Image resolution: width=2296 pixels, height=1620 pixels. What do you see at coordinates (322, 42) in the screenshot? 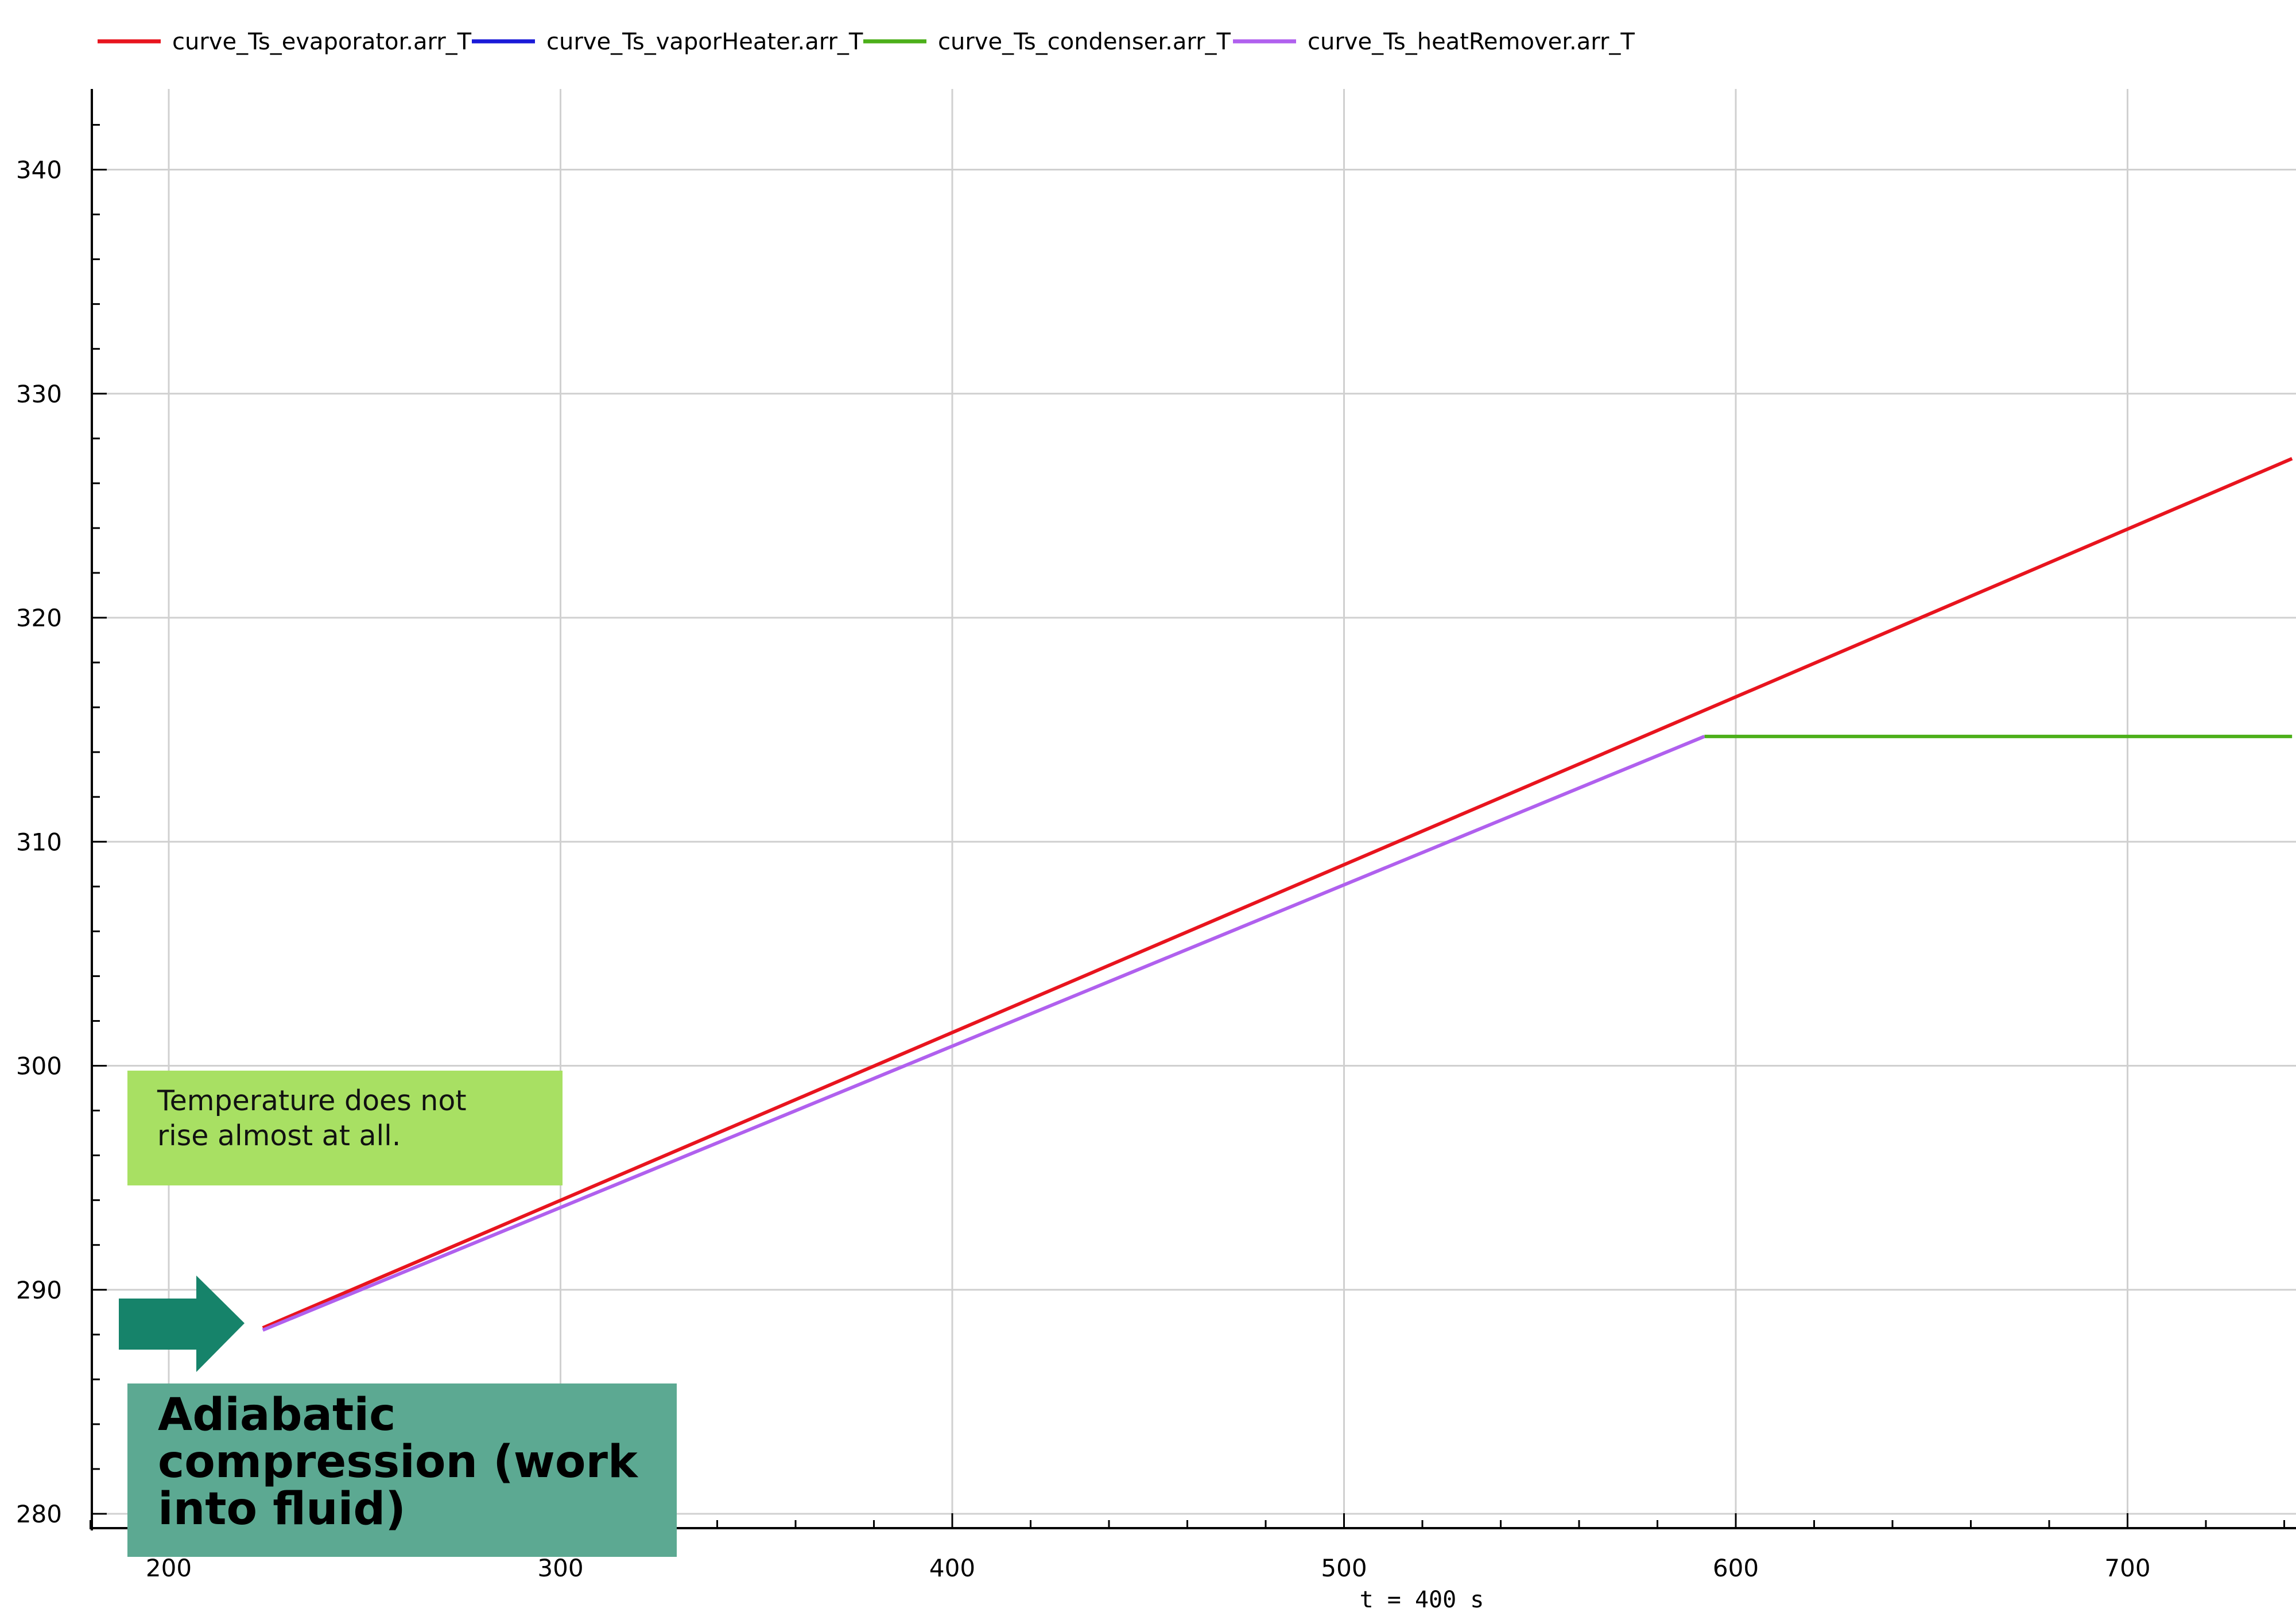
I see `legend-label: curve_Ts_evaporator.arr_T` at bounding box center [322, 42].